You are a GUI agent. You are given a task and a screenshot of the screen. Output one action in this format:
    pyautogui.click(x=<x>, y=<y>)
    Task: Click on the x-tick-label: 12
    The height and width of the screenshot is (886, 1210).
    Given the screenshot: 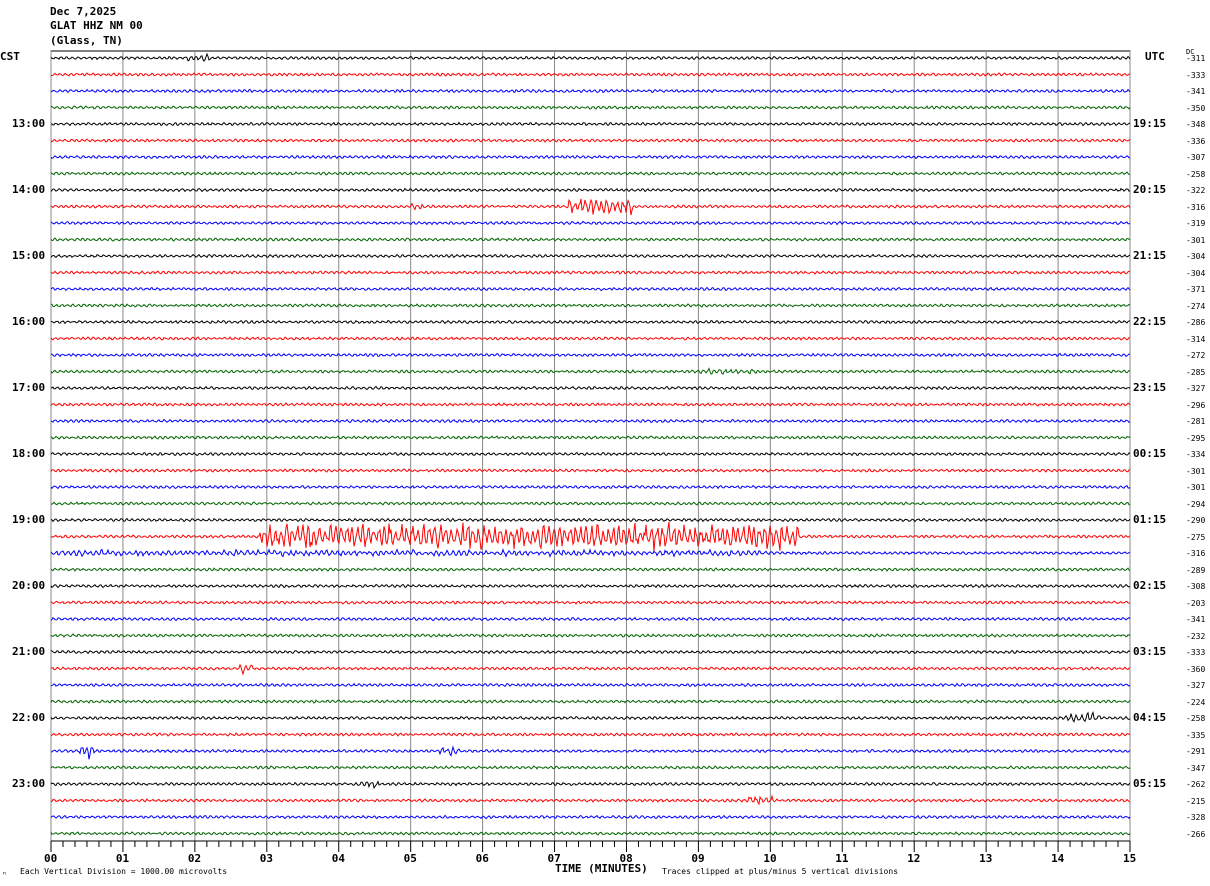 What is the action you would take?
    pyautogui.click(x=914, y=858)
    